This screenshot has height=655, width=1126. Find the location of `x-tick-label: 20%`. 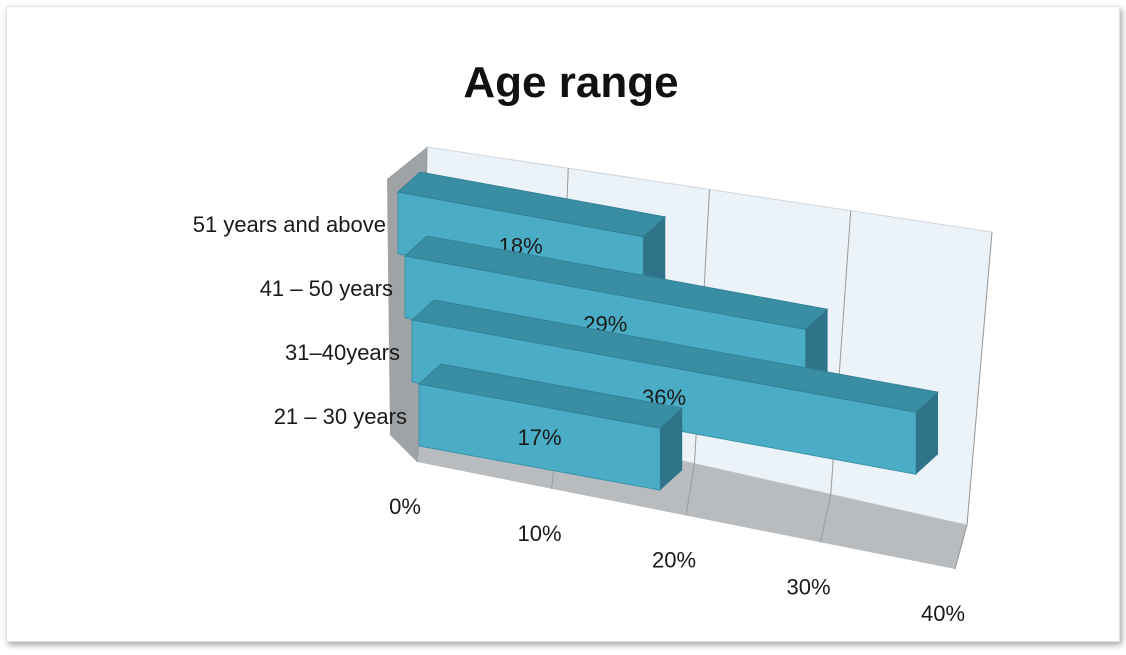

x-tick-label: 20% is located at coordinates (674, 560).